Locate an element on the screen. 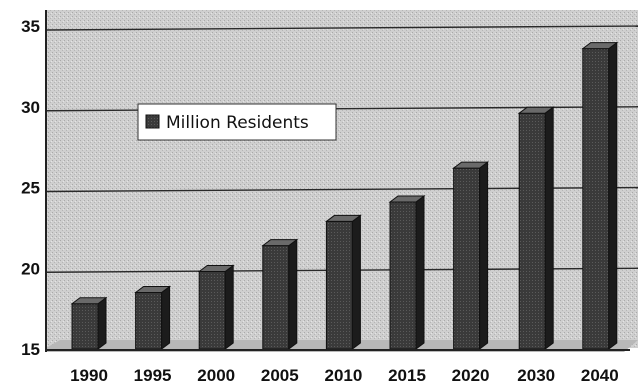  y-axis-ticks: 15 20 25 30 35 is located at coordinates (30, 188).